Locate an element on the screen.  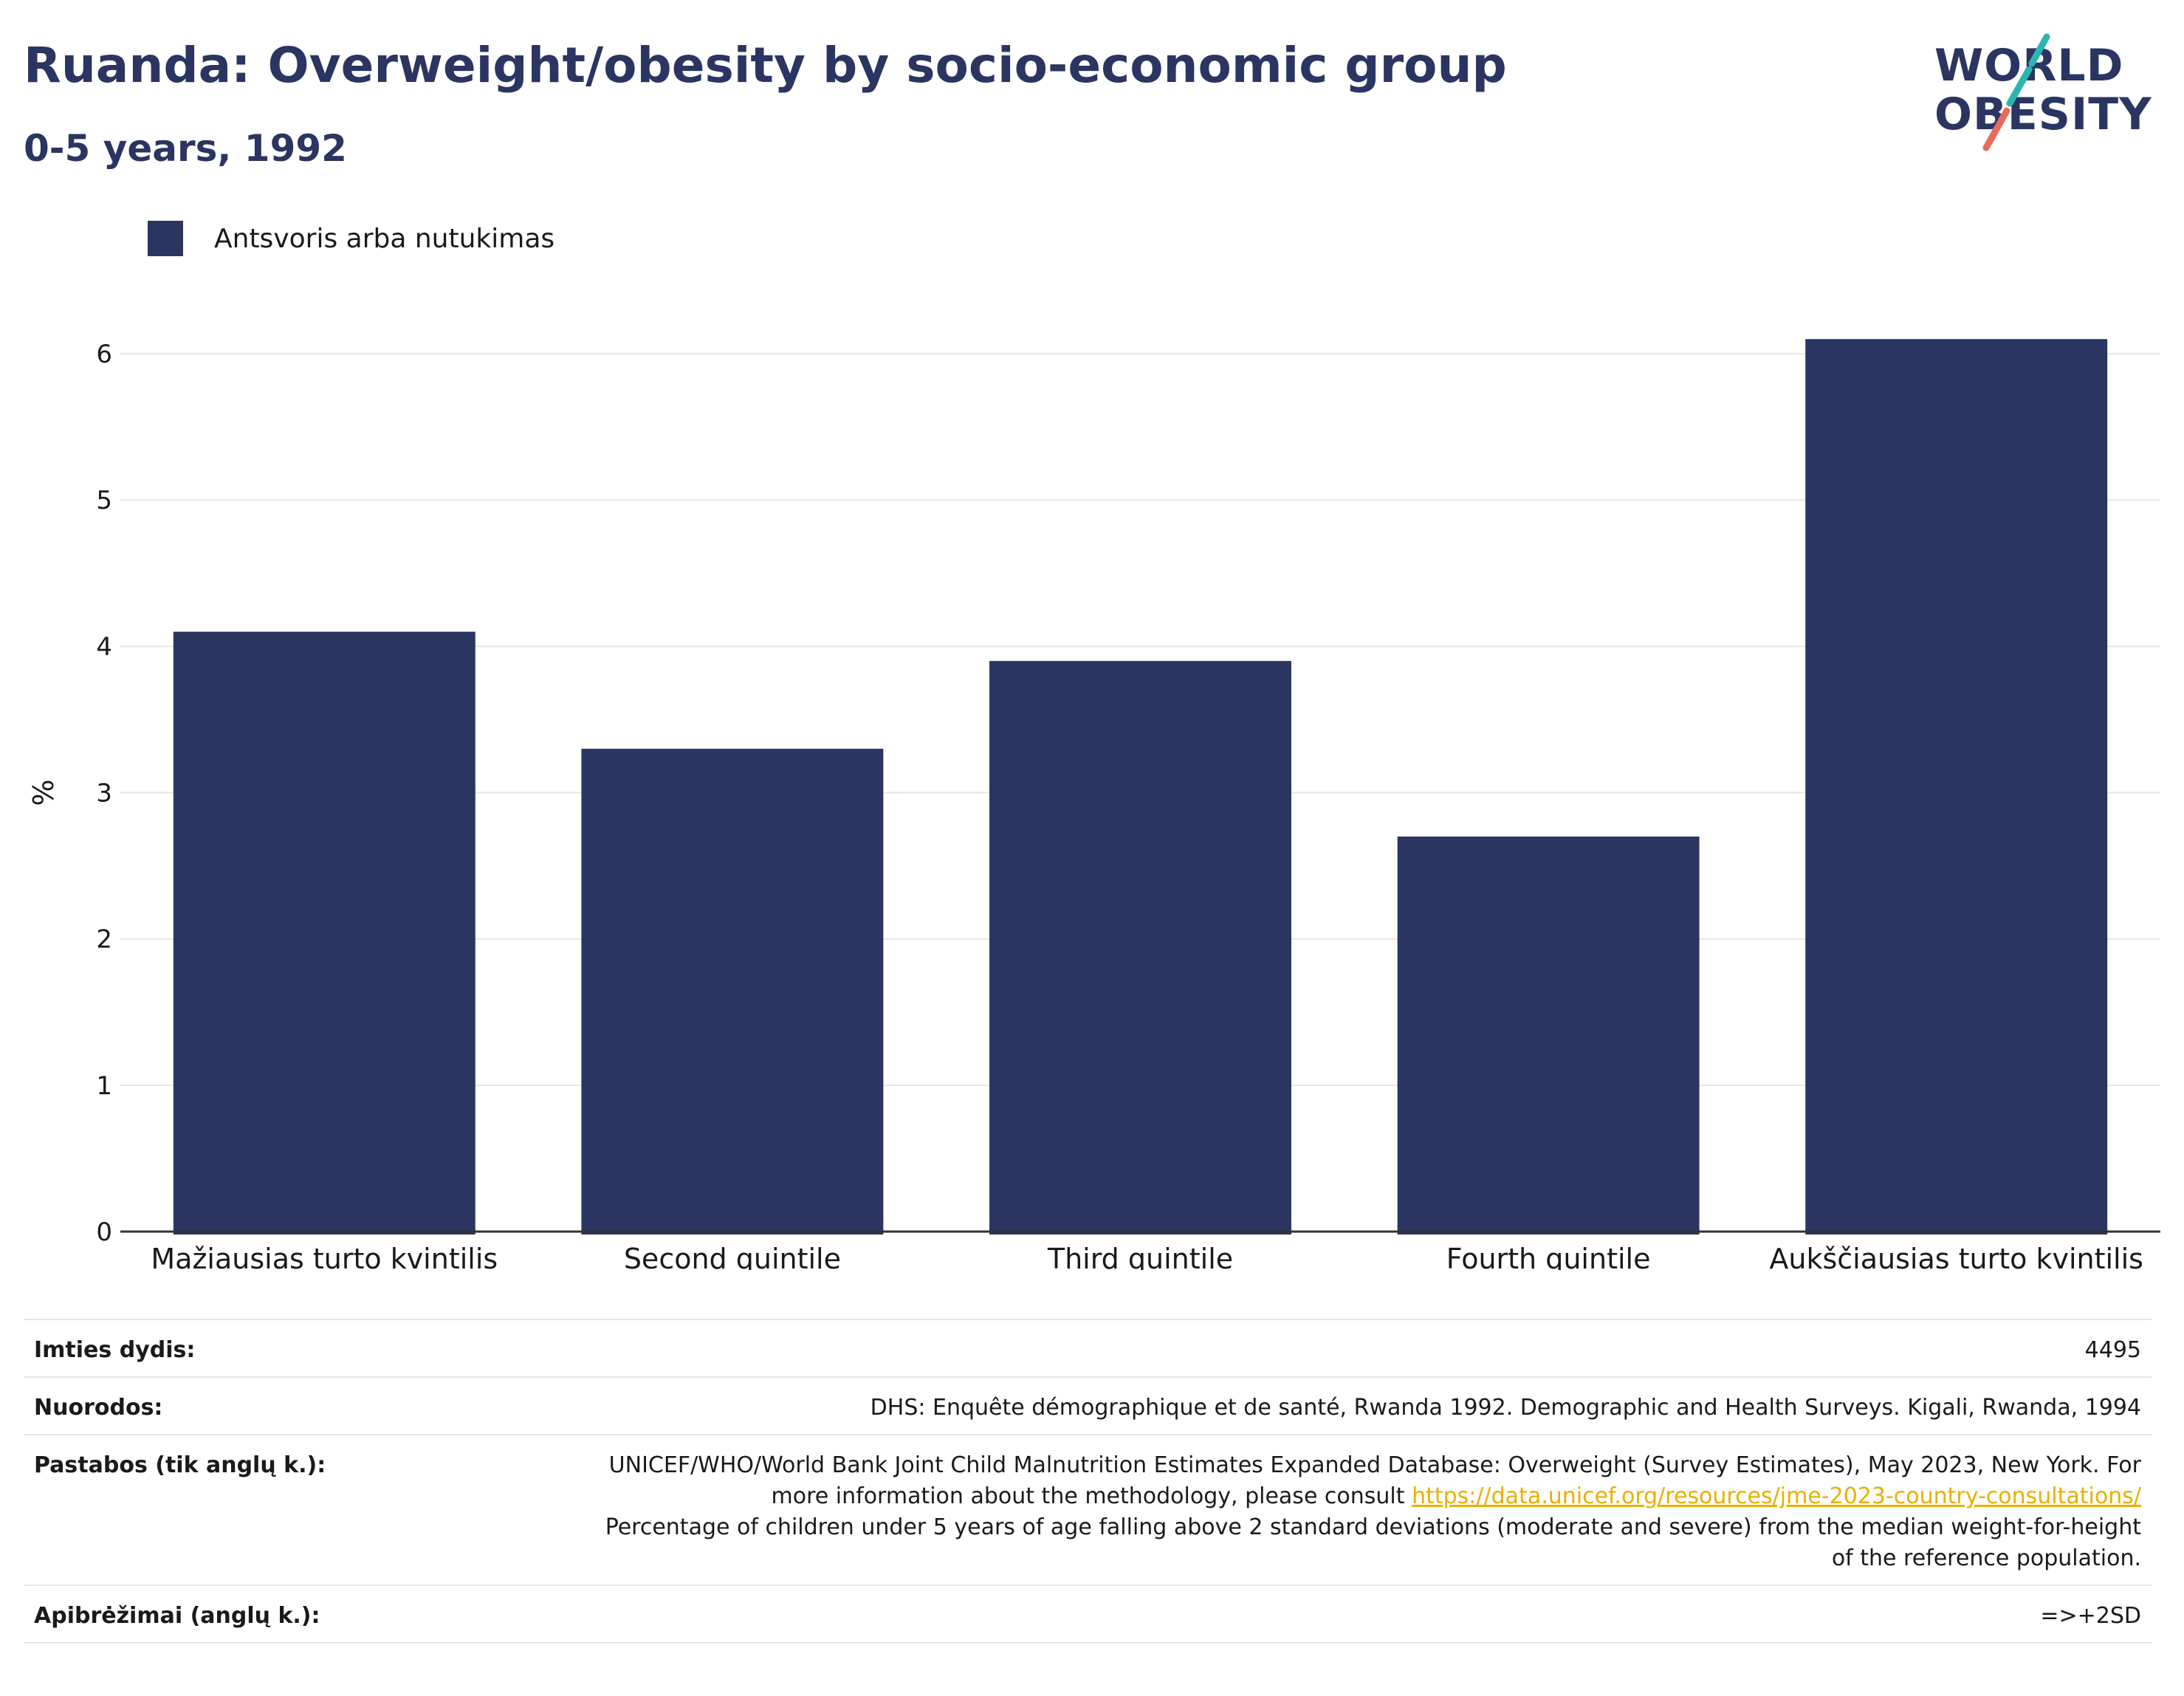
y-tick-label: 0 is located at coordinates (104, 1232).